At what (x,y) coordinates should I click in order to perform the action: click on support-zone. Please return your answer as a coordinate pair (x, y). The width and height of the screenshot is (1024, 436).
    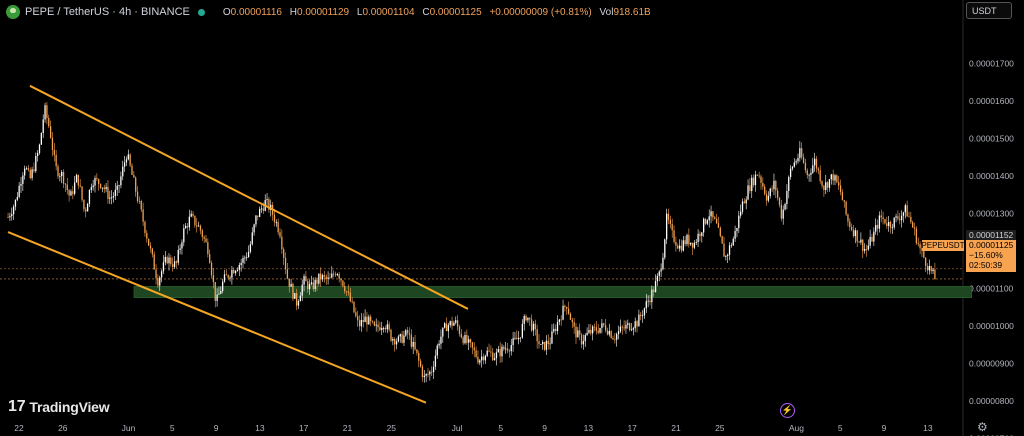
    Looking at the image, I should click on (552, 292).